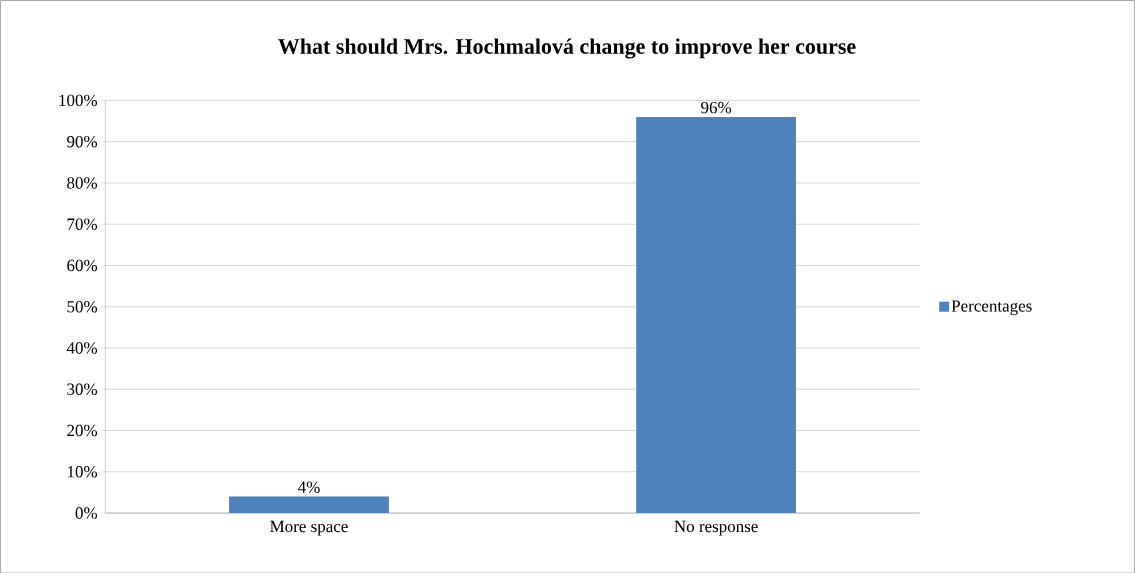 This screenshot has height=573, width=1135. Describe the element at coordinates (82, 389) in the screenshot. I see `y-tick-label: 30%` at that location.